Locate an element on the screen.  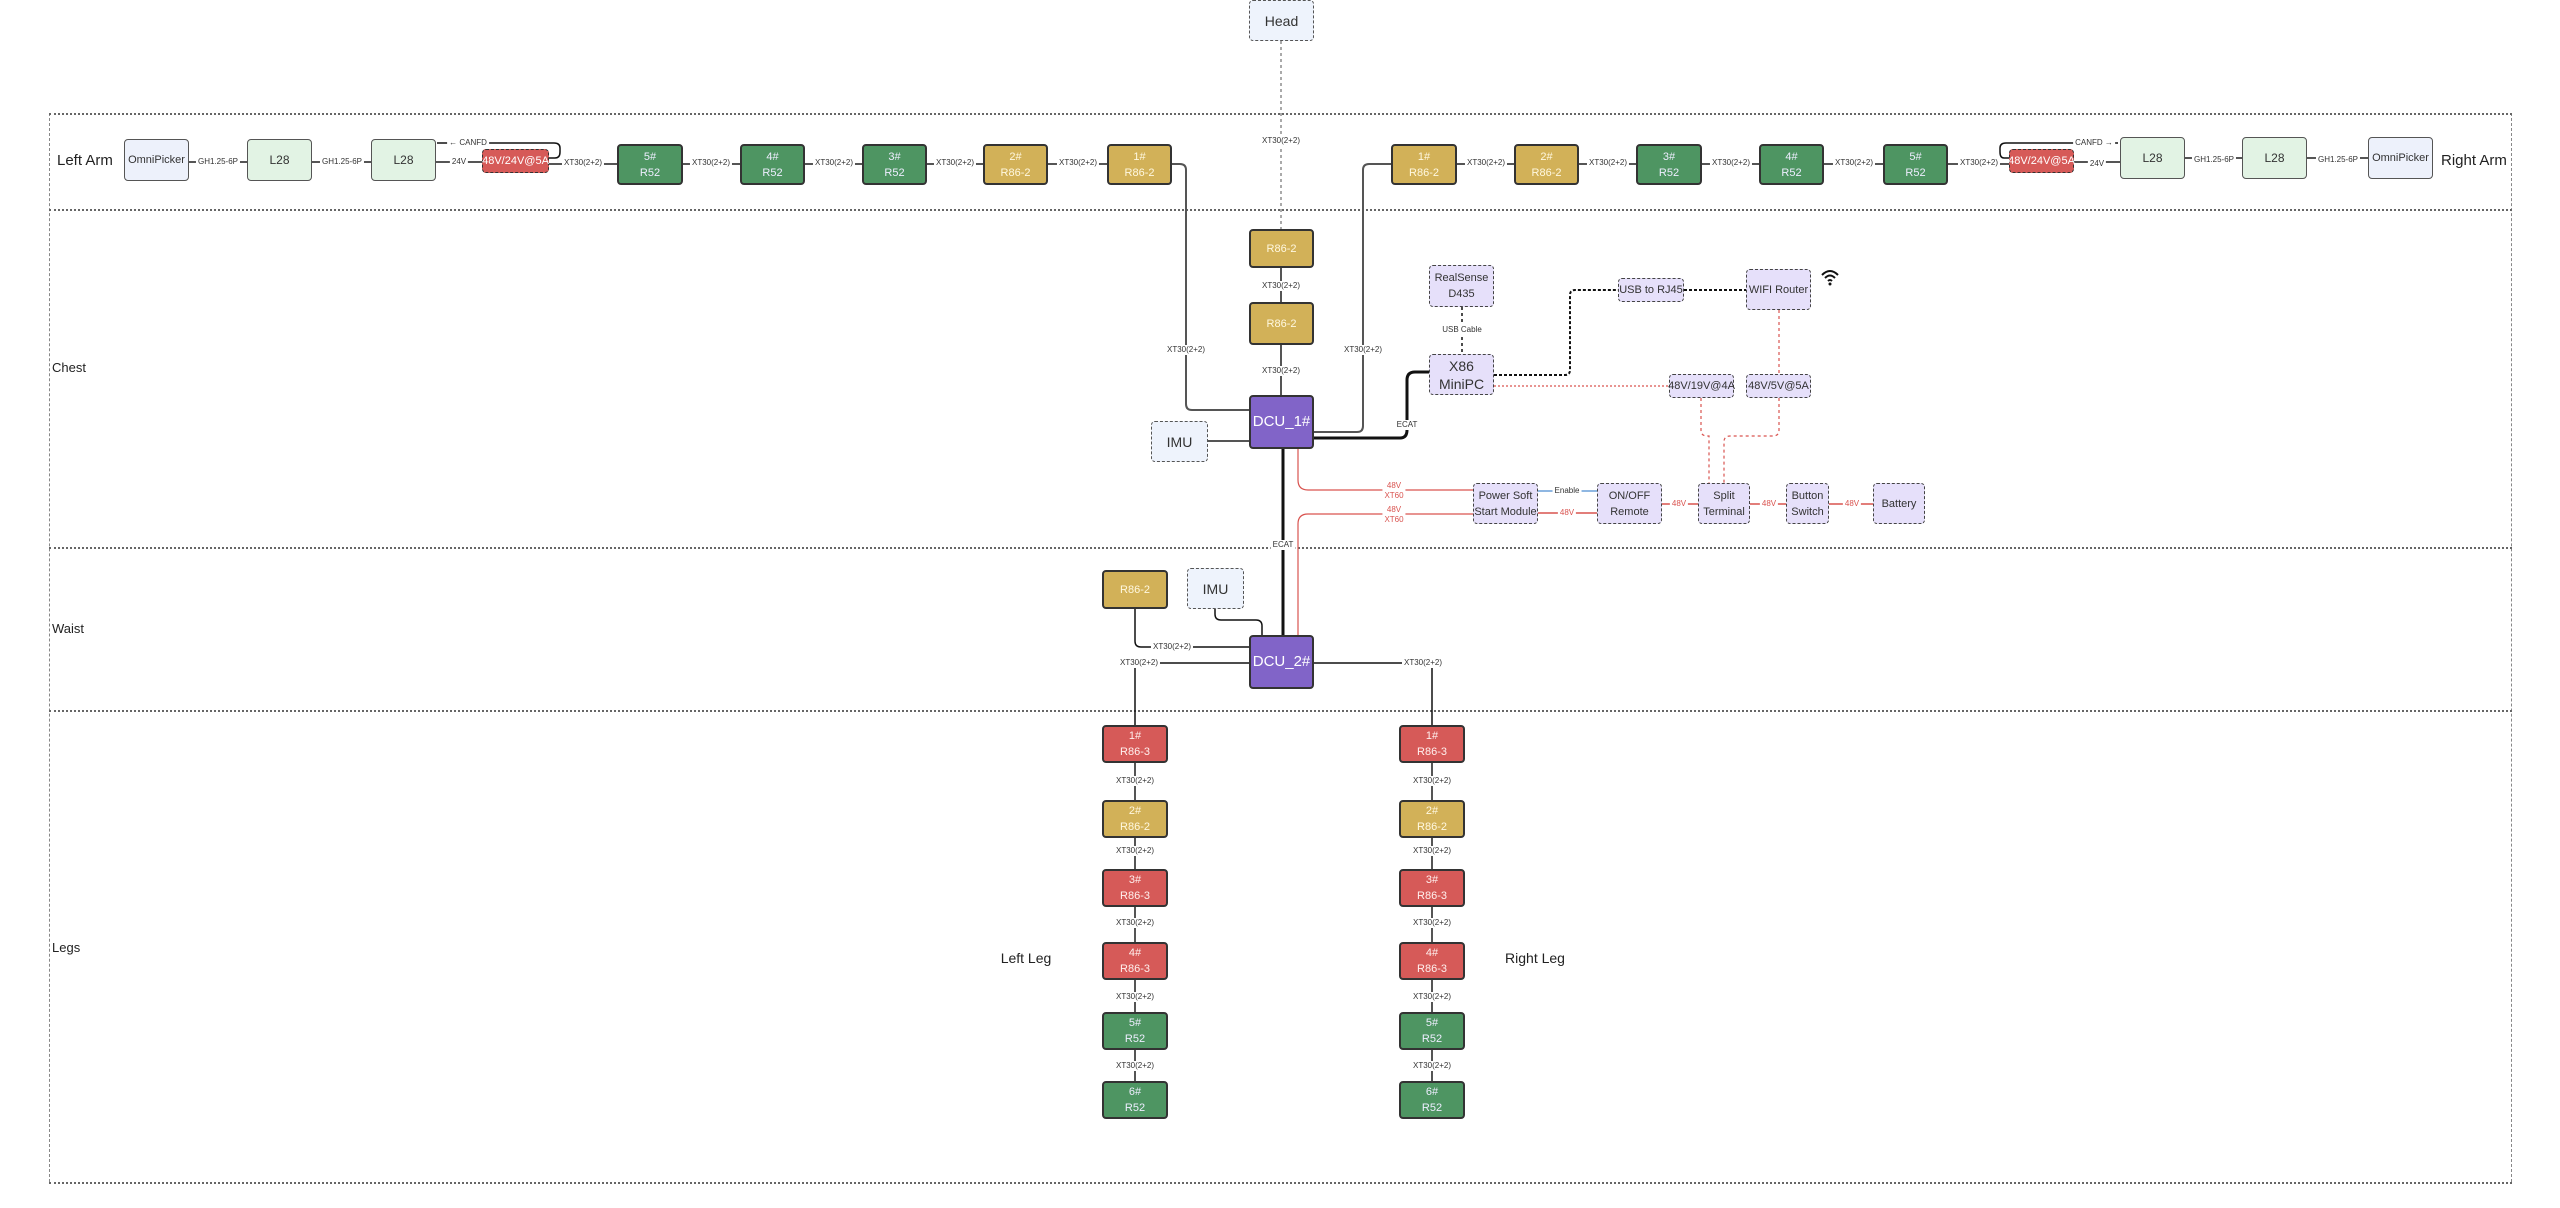
connector-label-rl-x1: XT30(2+2) is located at coordinates (1432, 781).